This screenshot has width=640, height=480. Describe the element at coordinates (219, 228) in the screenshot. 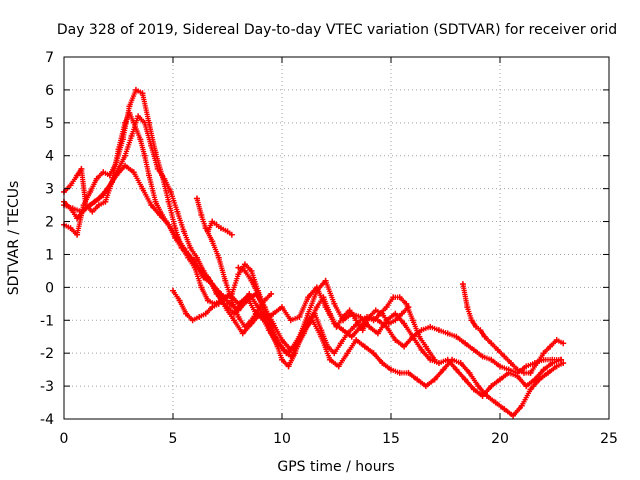

I see `series-arc7` at that location.